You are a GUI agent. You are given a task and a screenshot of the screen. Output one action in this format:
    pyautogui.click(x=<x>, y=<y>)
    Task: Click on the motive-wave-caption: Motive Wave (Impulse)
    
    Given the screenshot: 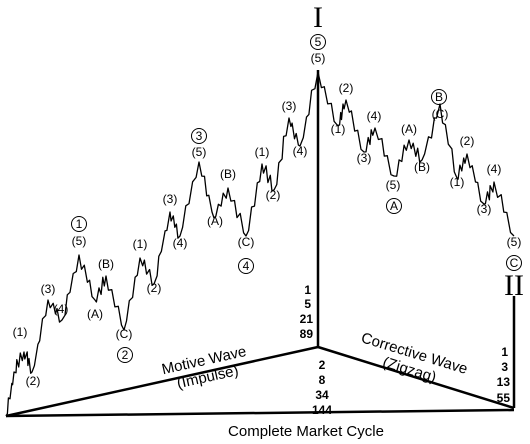 What is the action you would take?
    pyautogui.click(x=204, y=367)
    